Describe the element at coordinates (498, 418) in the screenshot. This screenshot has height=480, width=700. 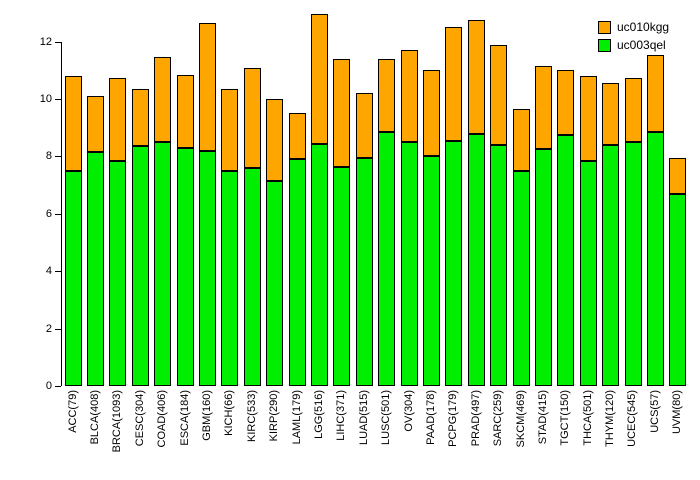
I see `x-tick-label: SARC(259)` at that location.